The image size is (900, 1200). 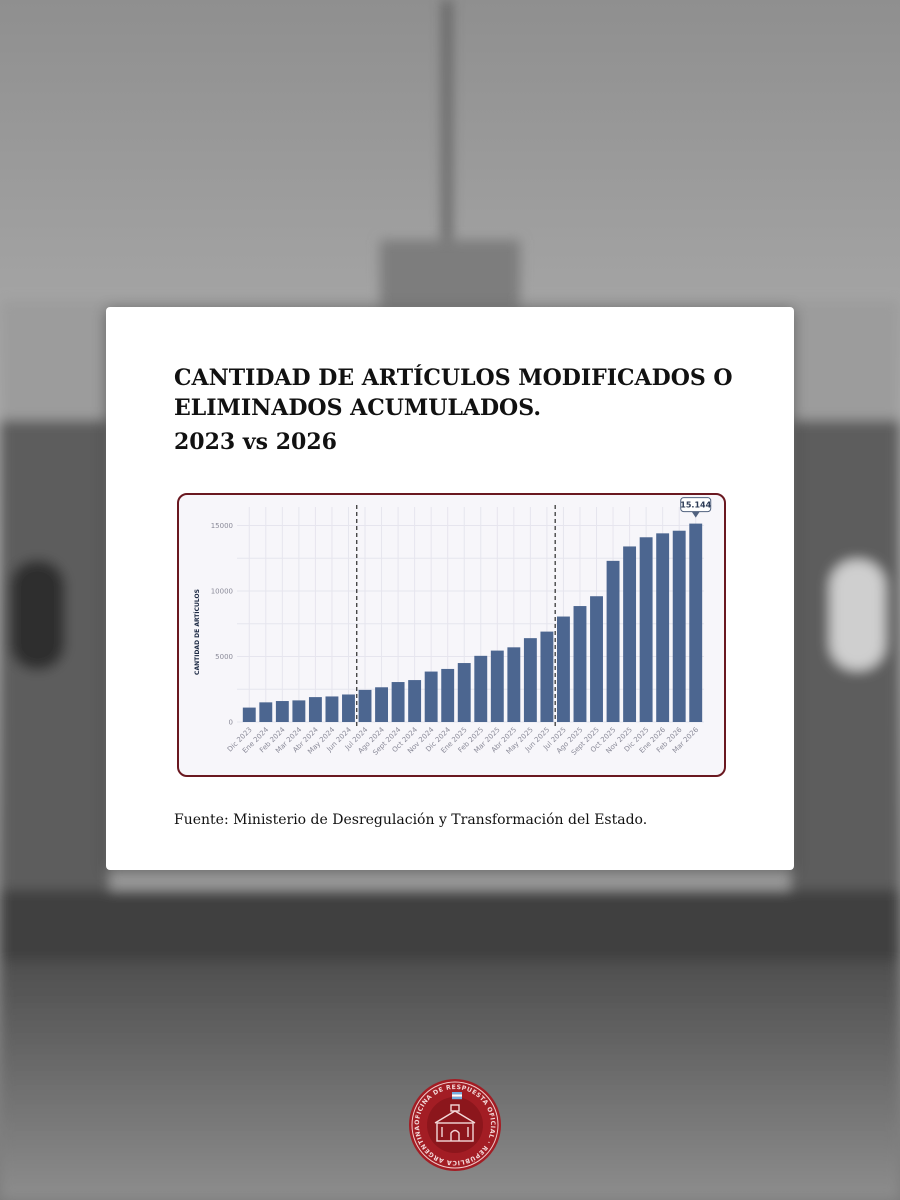 What do you see at coordinates (255, 442) in the screenshot?
I see `chart-subtitle: 2023 vs 2026` at bounding box center [255, 442].